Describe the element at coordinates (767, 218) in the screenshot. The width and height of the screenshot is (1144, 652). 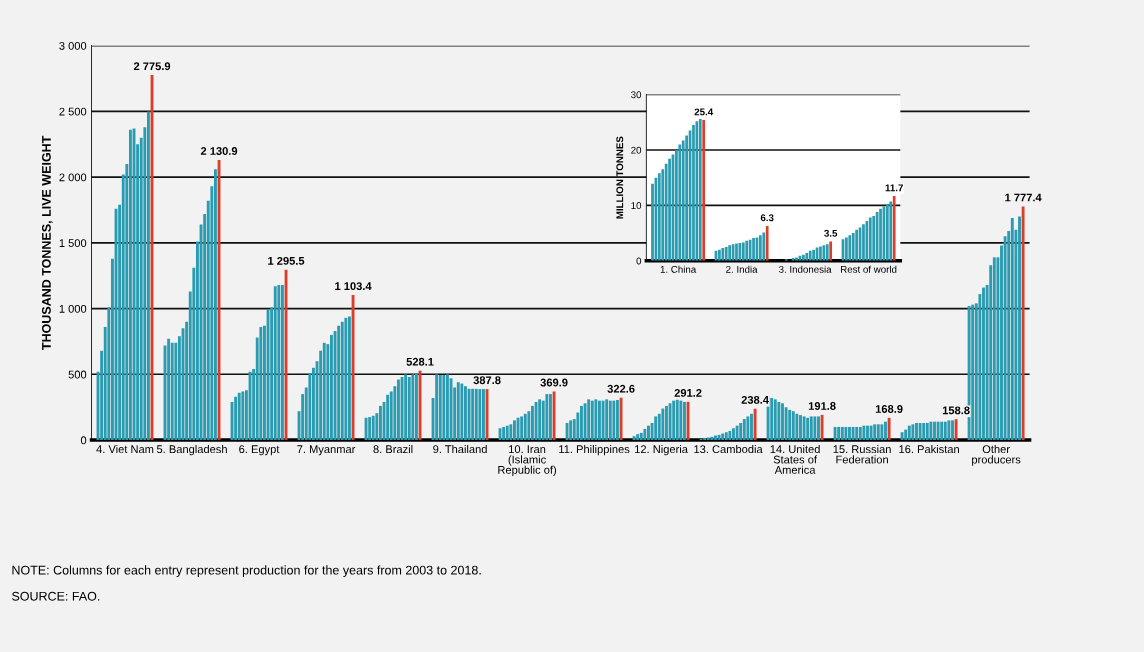
I see `data-label: 6.3` at that location.